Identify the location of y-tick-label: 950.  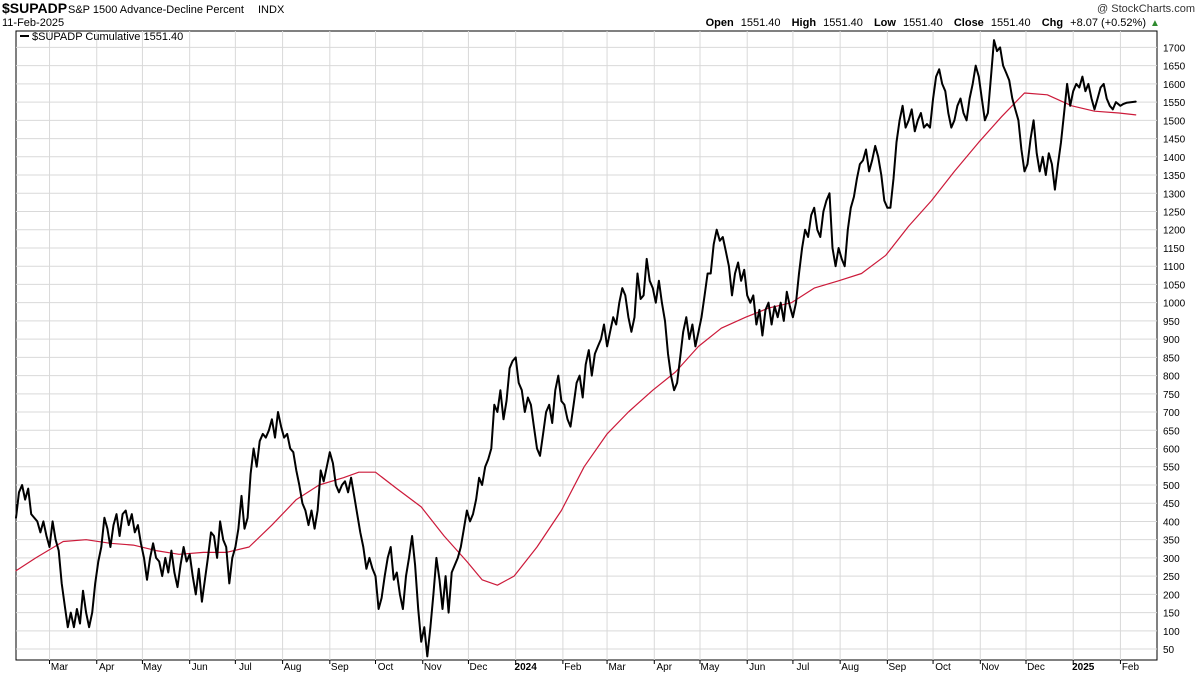
(1171, 322).